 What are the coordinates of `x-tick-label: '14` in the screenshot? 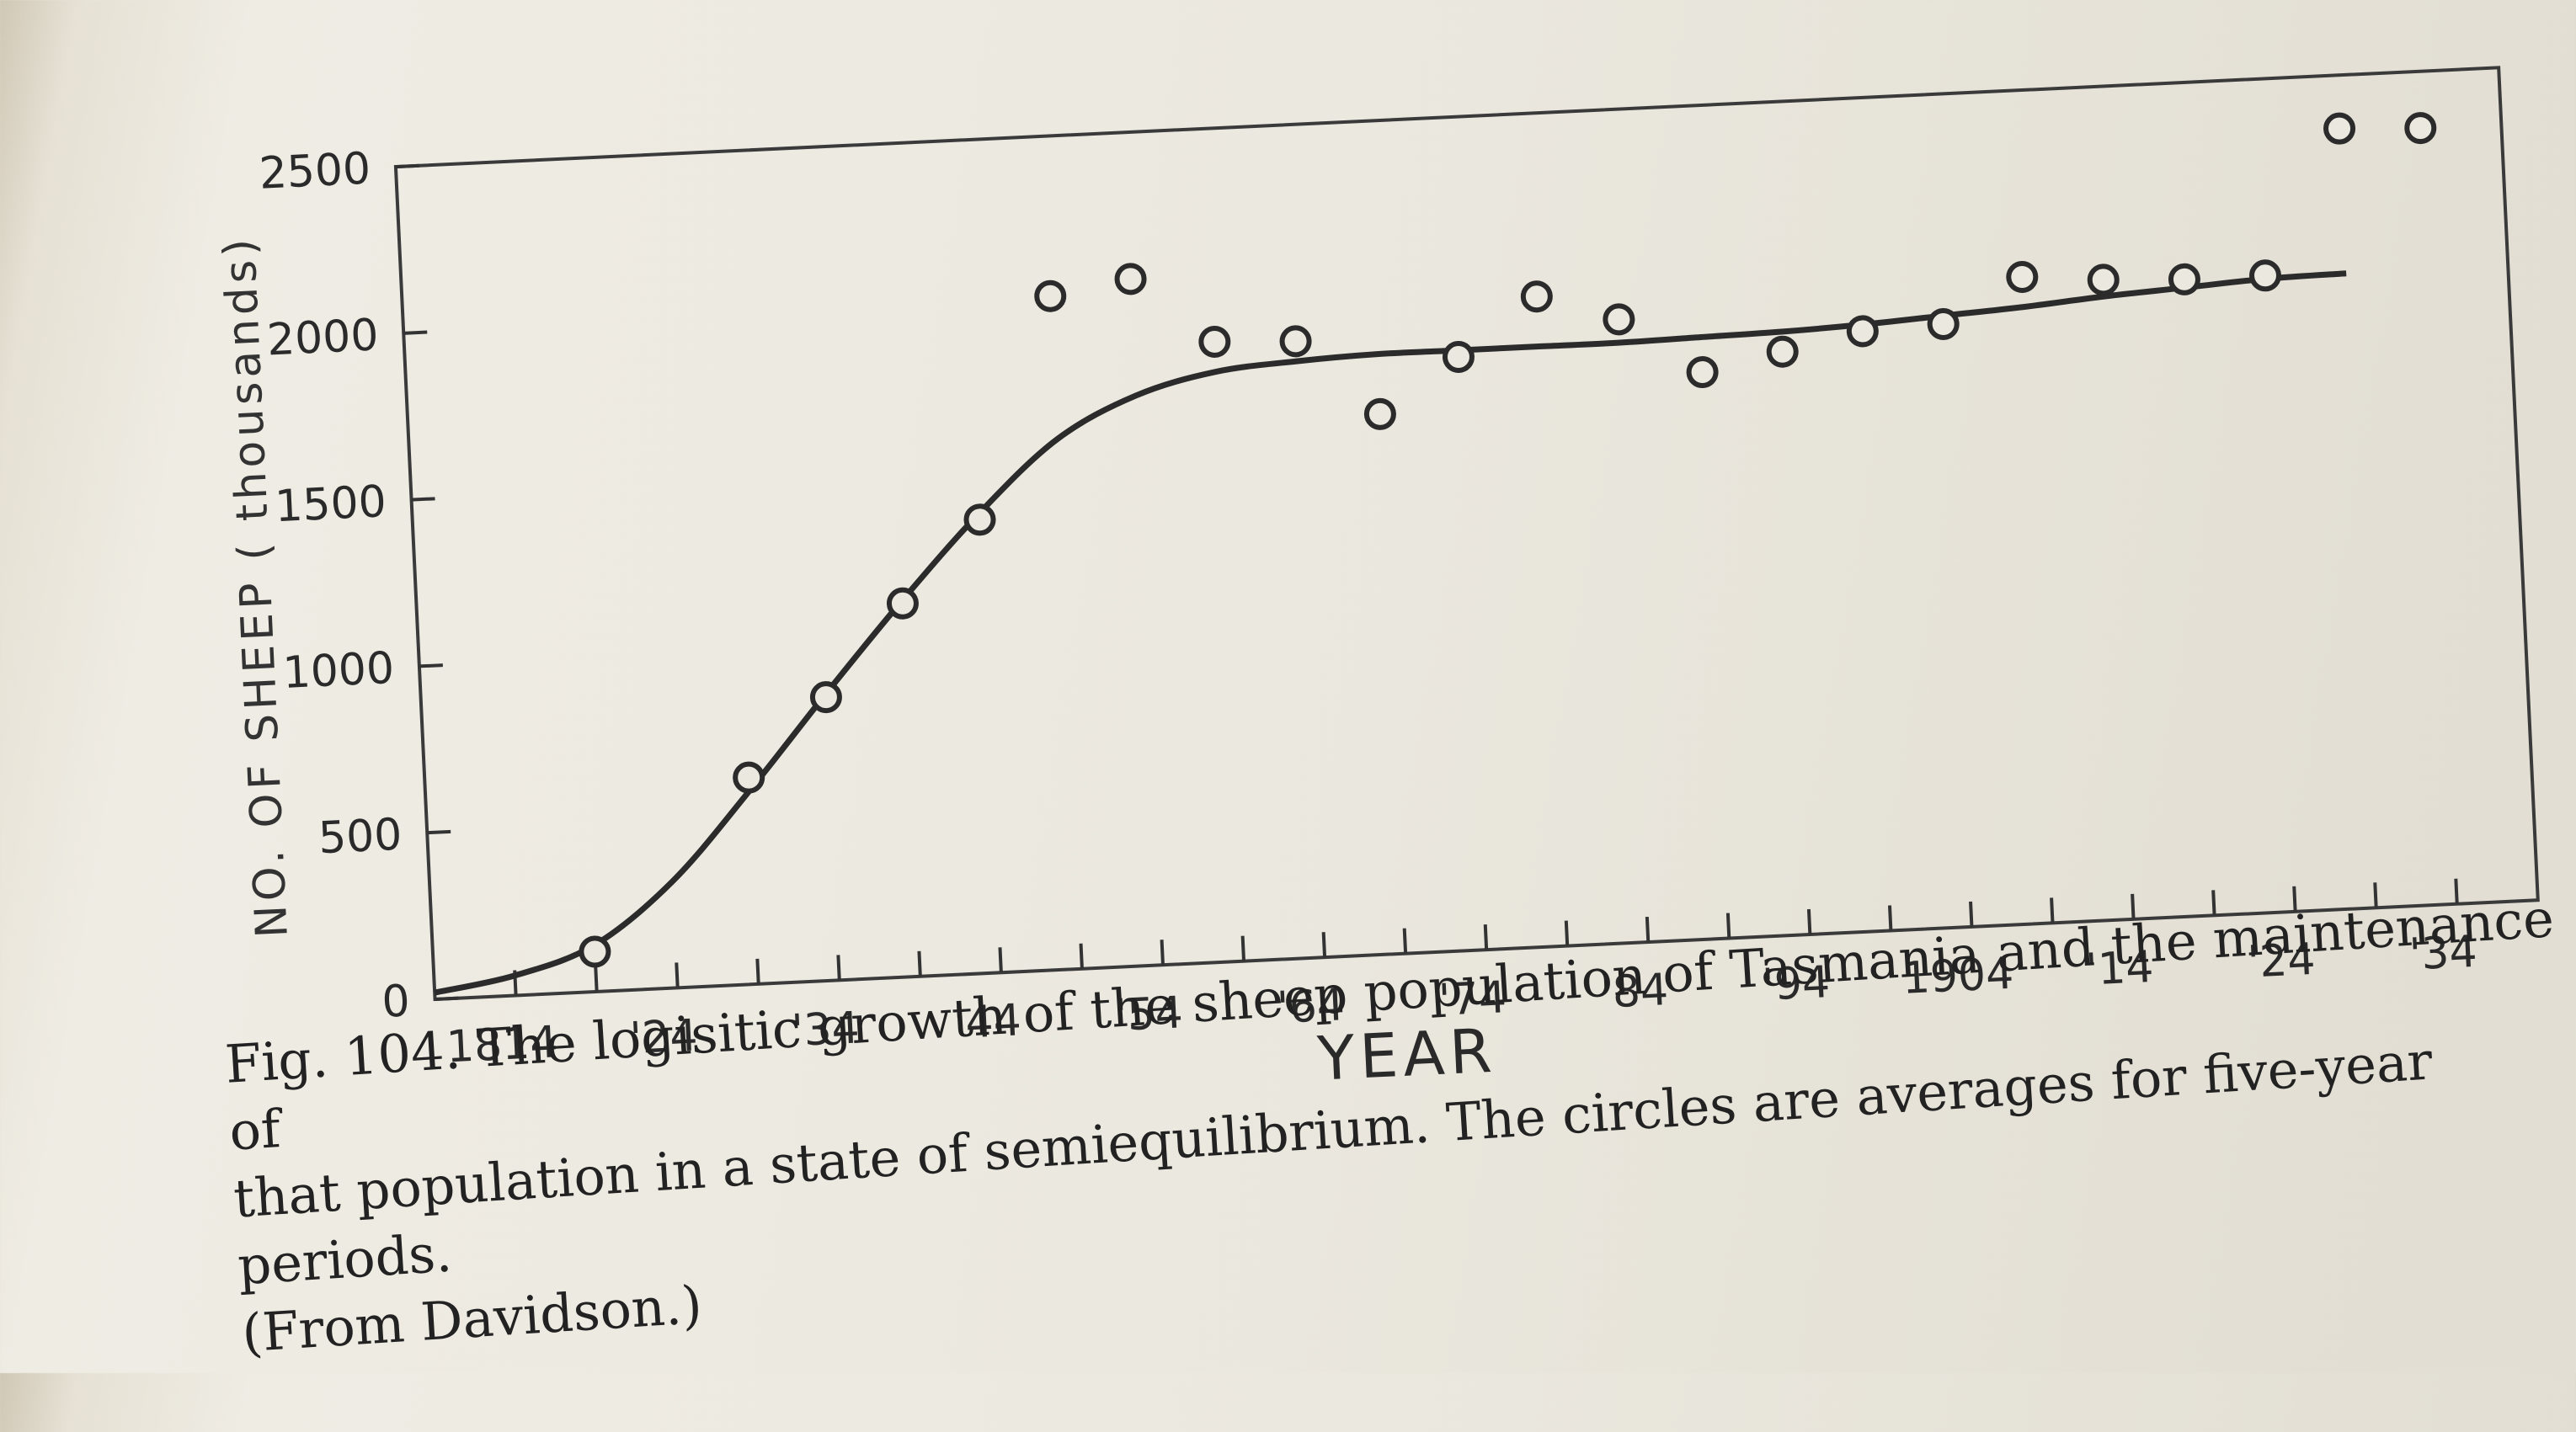 It's located at (2119, 969).